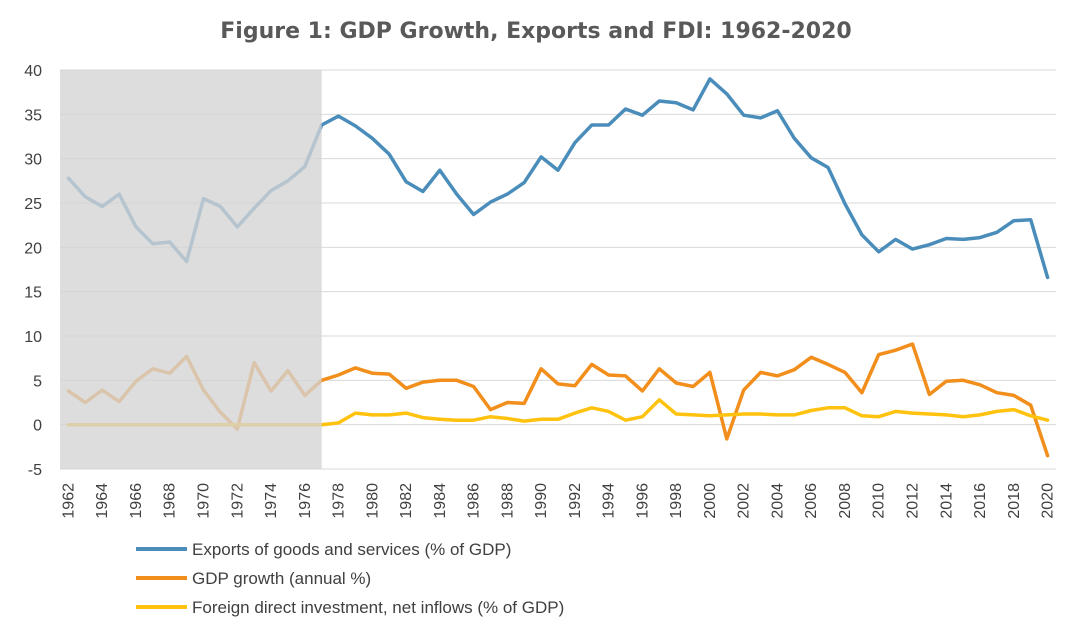 The image size is (1072, 627). What do you see at coordinates (440, 501) in the screenshot?
I see `x-tick-label: 1984` at bounding box center [440, 501].